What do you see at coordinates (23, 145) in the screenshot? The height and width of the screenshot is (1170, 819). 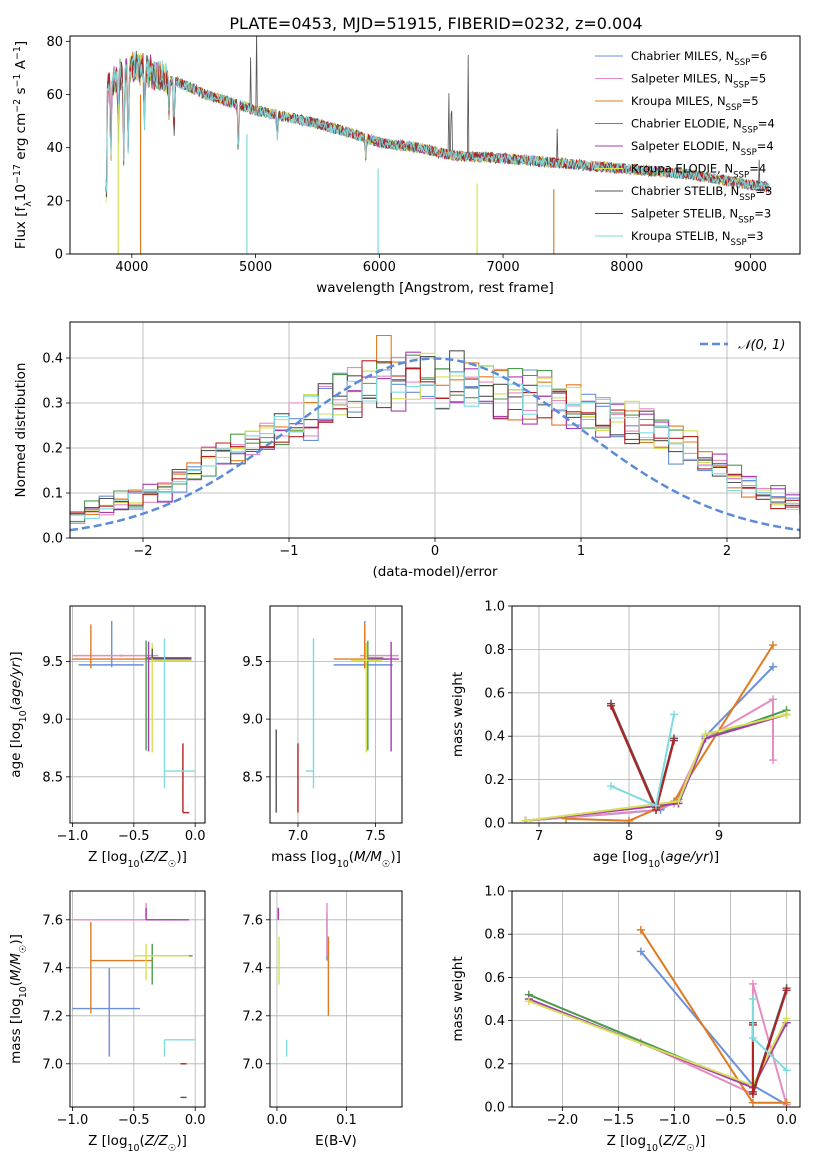 I see `y-axis-label: Flux [fλ10−17 erg cm−2 s−1 A−1]` at bounding box center [23, 145].